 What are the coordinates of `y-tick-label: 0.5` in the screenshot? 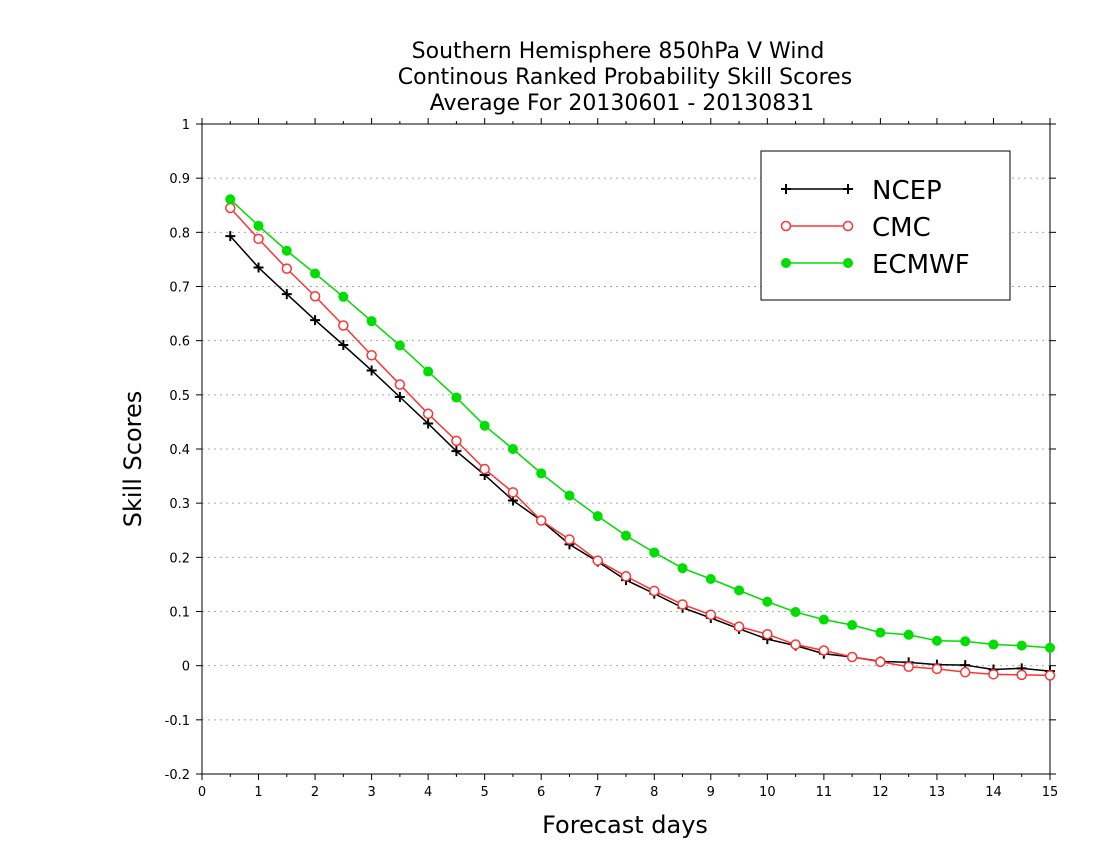 It's located at (179, 396).